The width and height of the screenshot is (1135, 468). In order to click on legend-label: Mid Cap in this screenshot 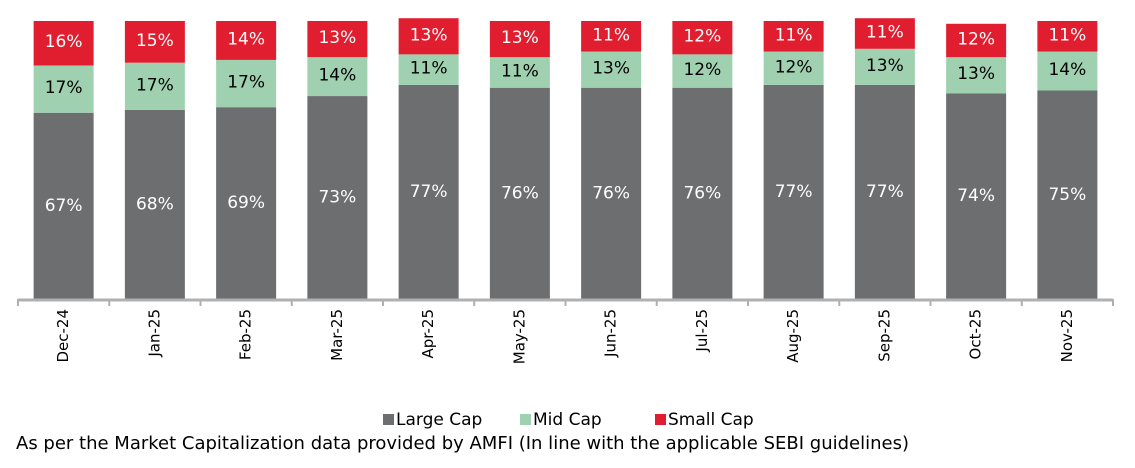, I will do `click(567, 420)`.